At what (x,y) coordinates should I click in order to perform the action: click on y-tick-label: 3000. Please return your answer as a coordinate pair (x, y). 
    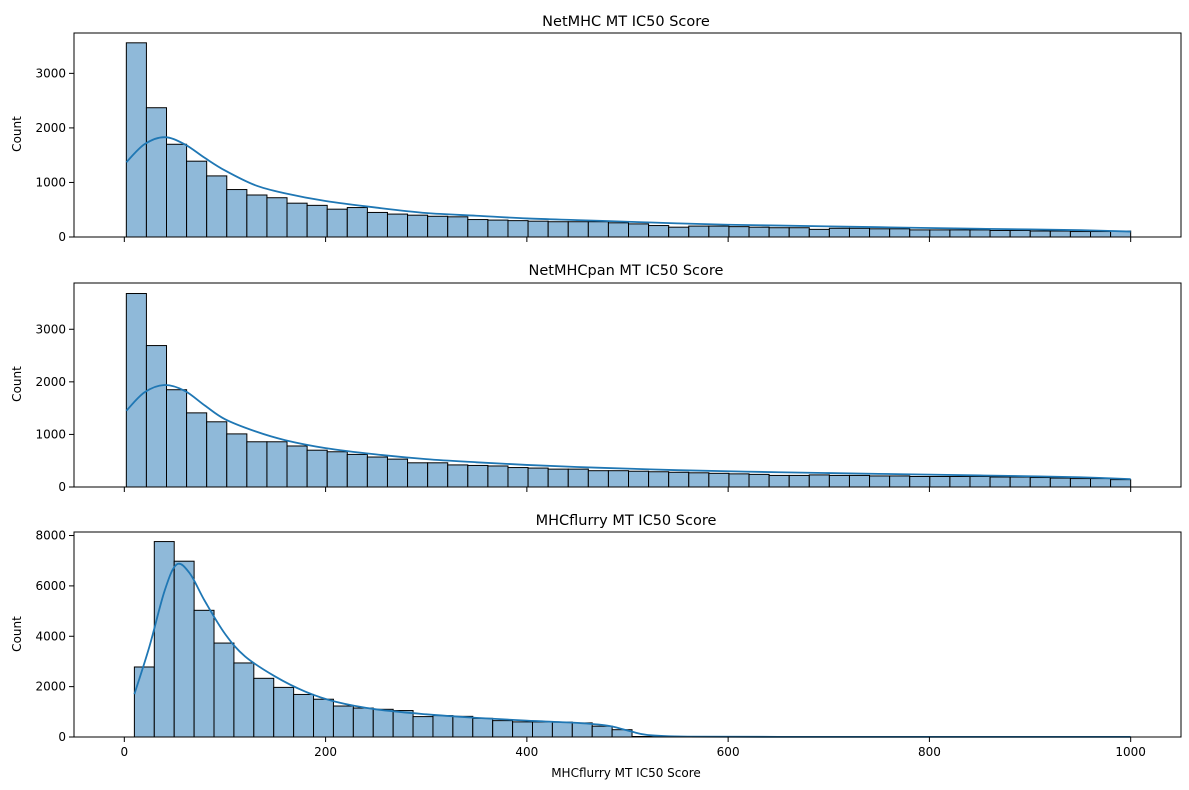
    Looking at the image, I should click on (50, 73).